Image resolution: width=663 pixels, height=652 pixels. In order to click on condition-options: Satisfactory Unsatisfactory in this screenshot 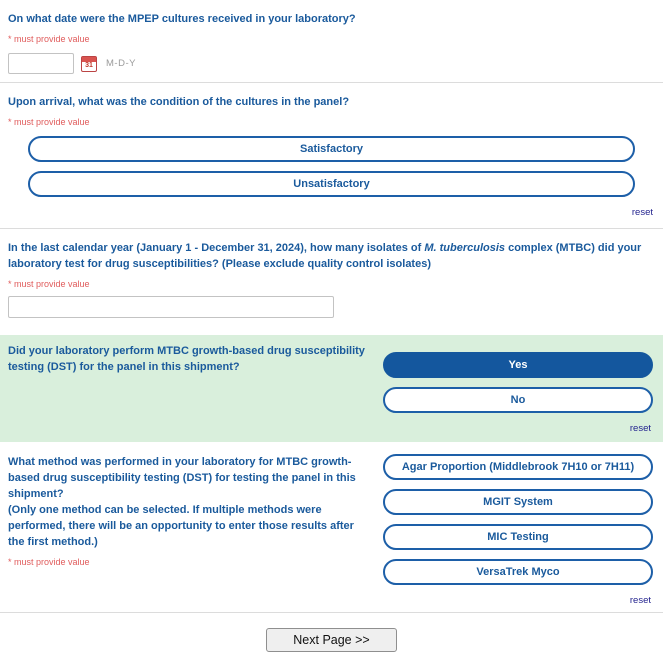, I will do `click(331, 166)`.